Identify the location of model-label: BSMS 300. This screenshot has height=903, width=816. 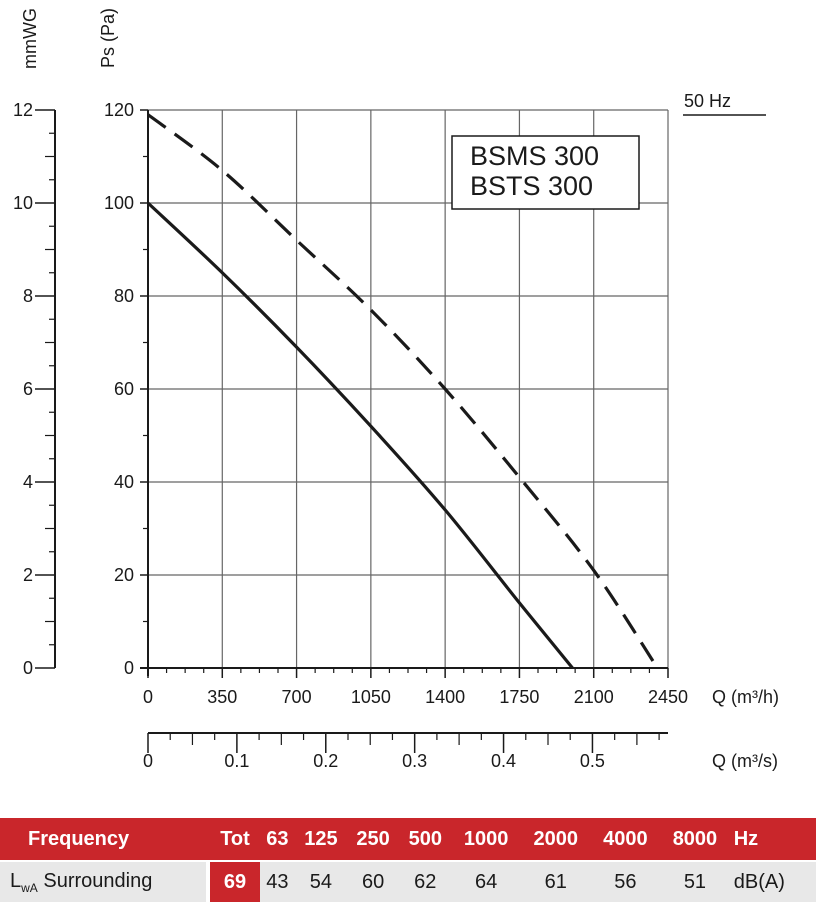
(534, 156).